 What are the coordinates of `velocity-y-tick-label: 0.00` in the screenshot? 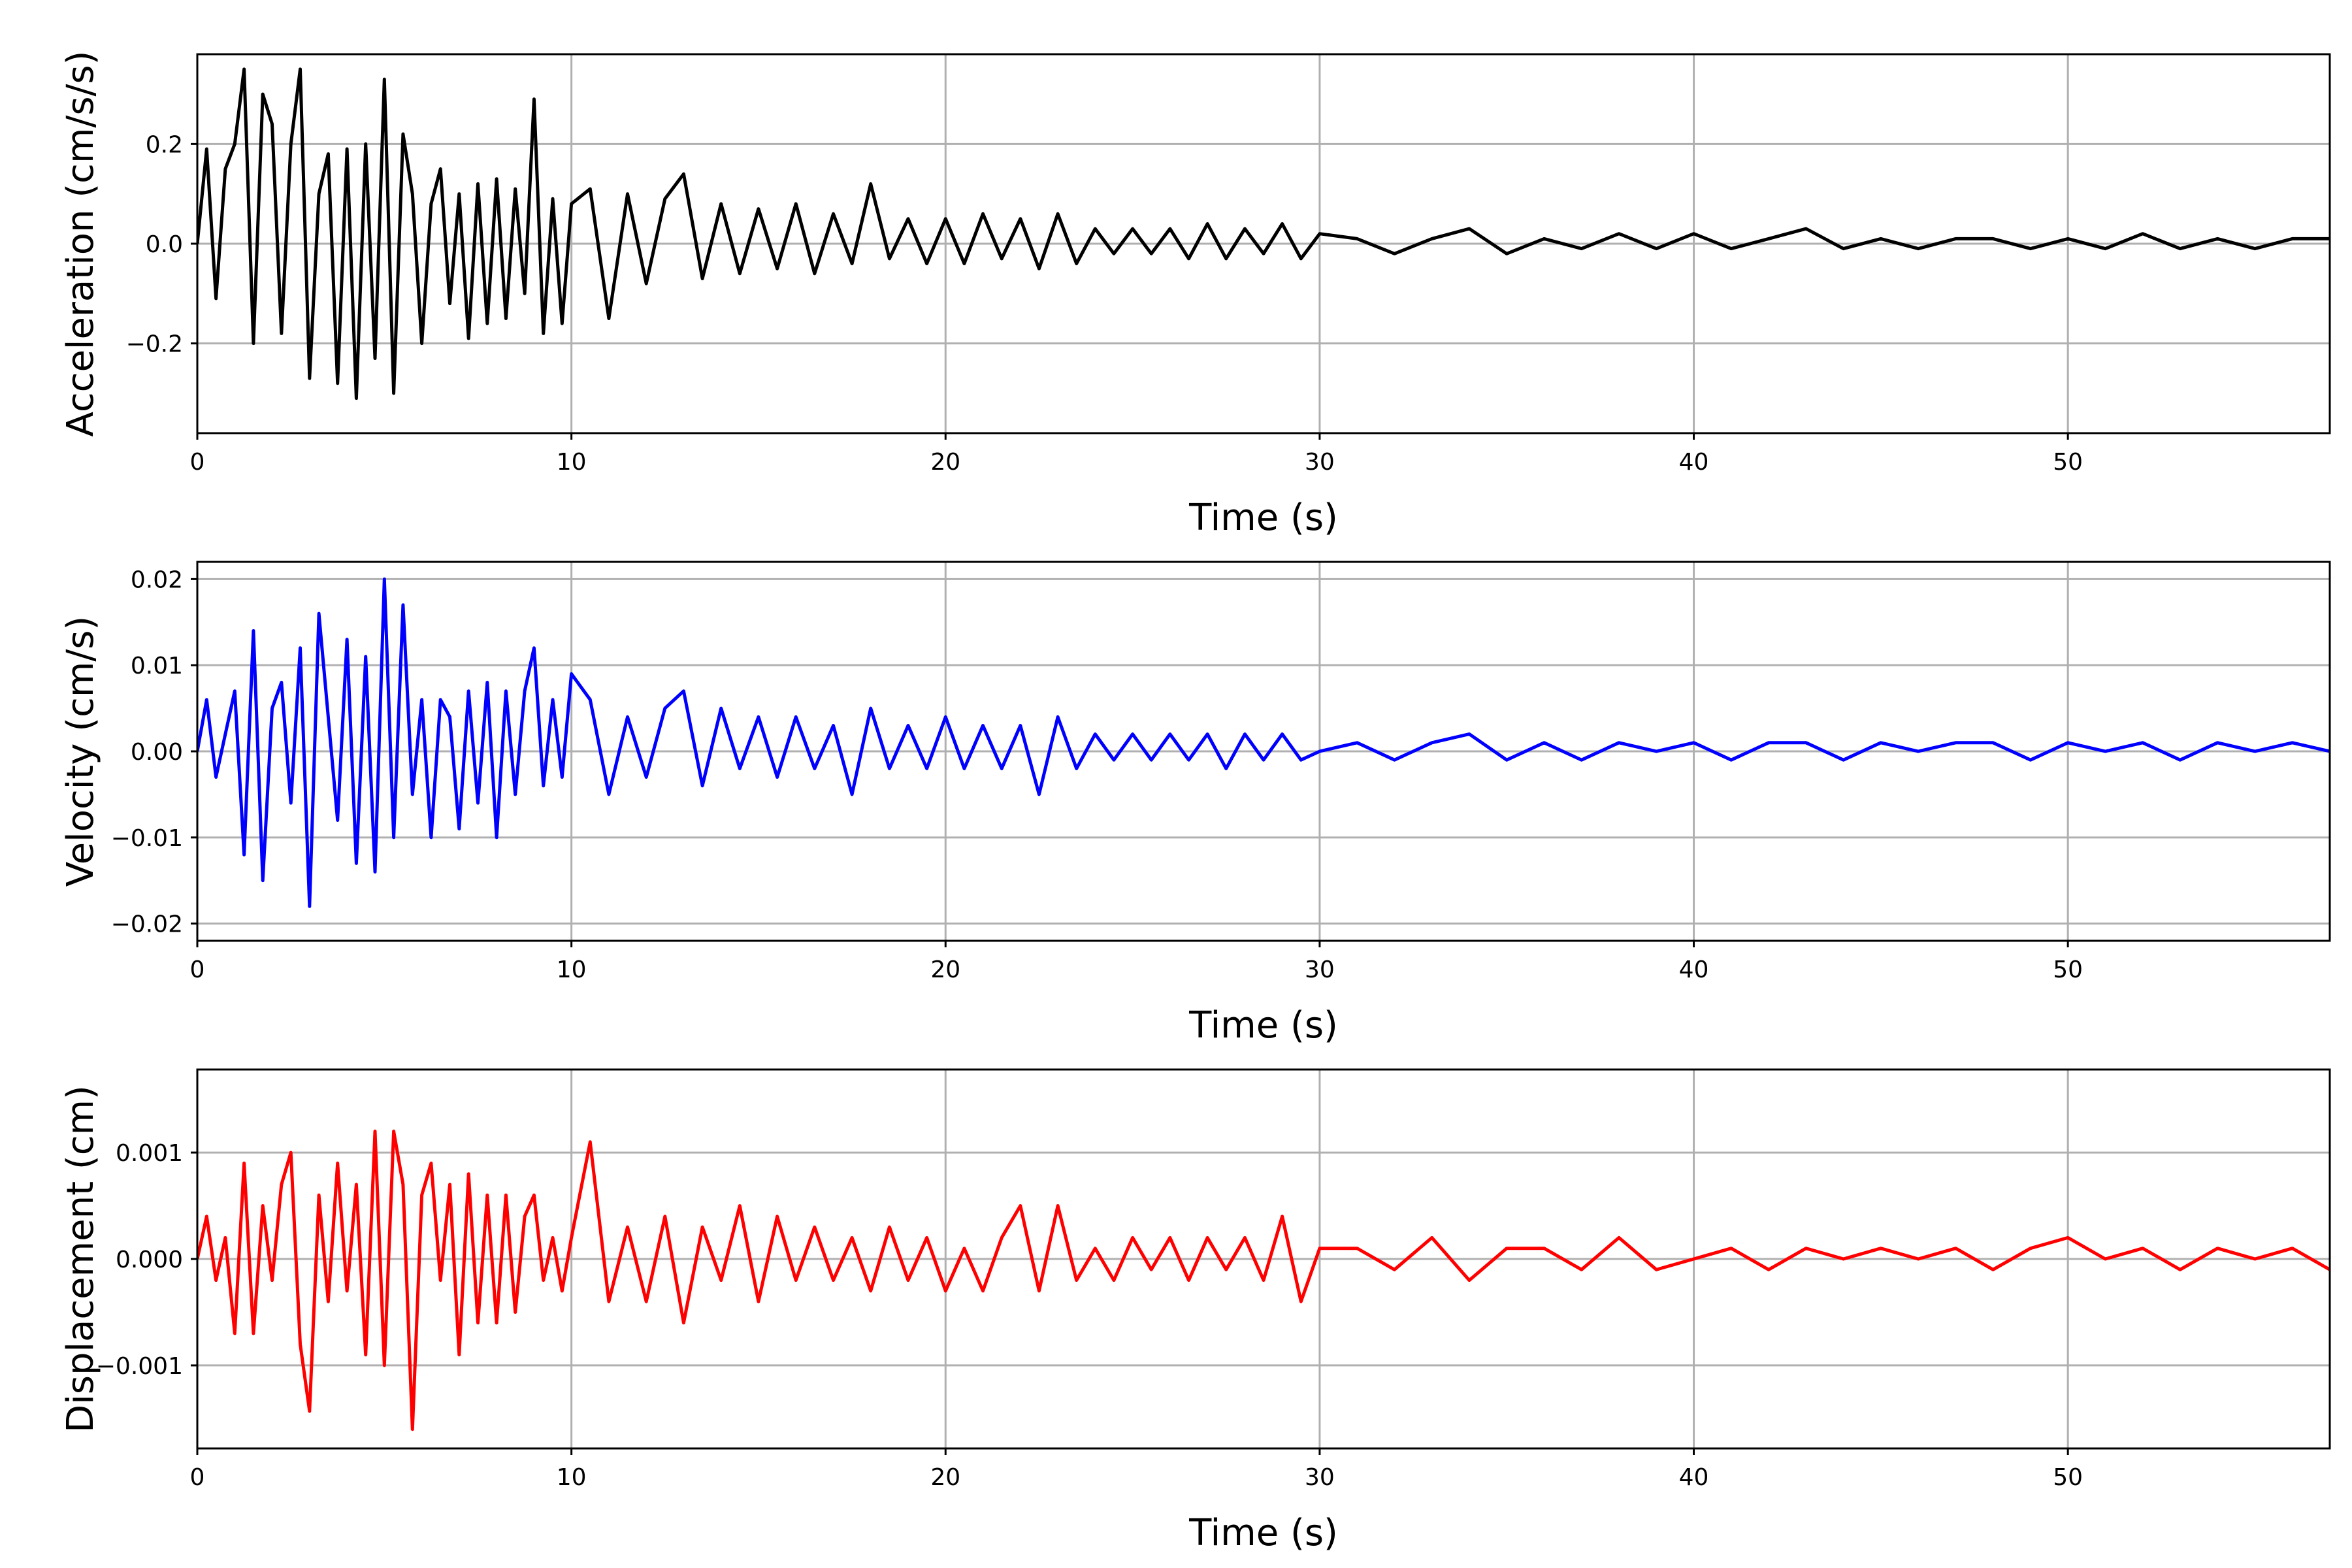 It's located at (157, 752).